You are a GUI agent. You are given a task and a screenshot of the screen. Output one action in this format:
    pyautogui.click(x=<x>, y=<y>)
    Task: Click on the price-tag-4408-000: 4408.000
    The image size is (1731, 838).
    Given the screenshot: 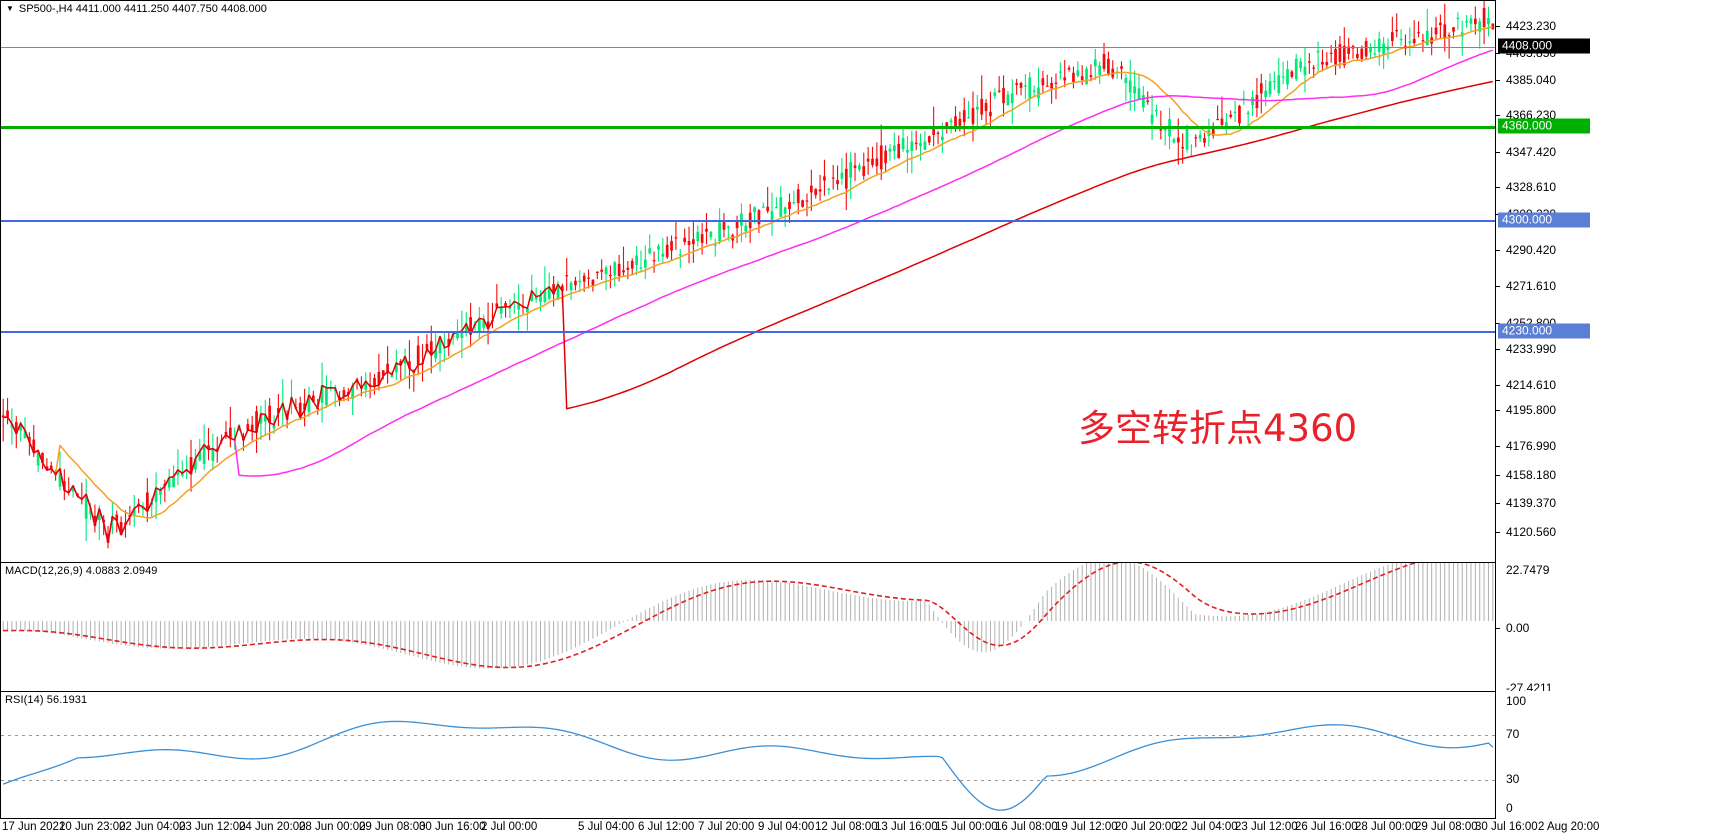 What is the action you would take?
    pyautogui.click(x=1544, y=46)
    